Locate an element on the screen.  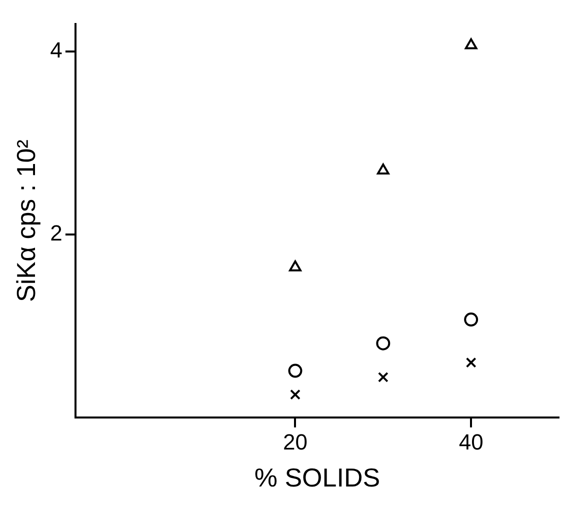
y-axis-title: SiKα cps : 10² is located at coordinates (25, 220).